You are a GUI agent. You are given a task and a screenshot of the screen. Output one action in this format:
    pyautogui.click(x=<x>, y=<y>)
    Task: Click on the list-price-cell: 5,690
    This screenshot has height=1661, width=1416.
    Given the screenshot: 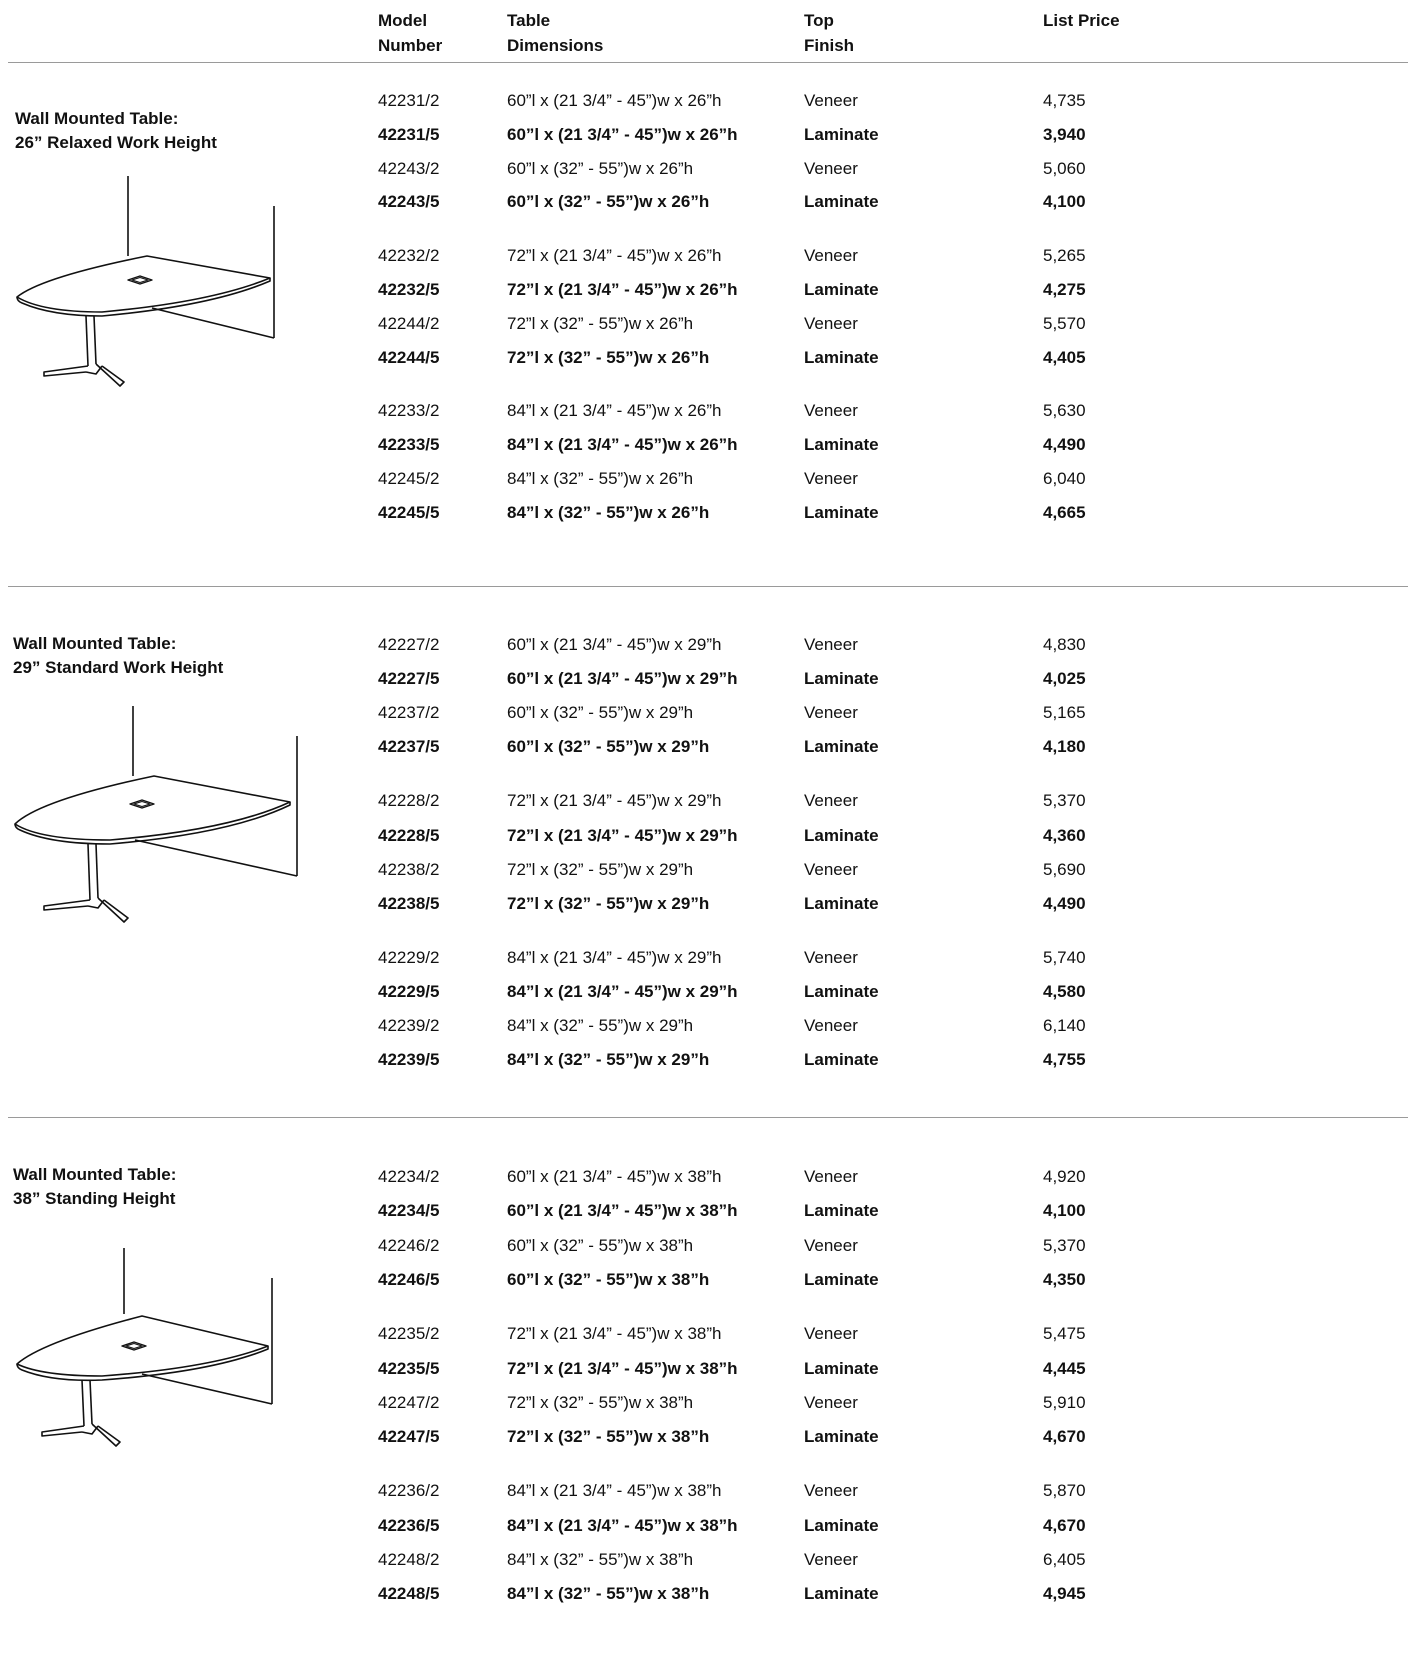 What is the action you would take?
    pyautogui.click(x=1064, y=869)
    